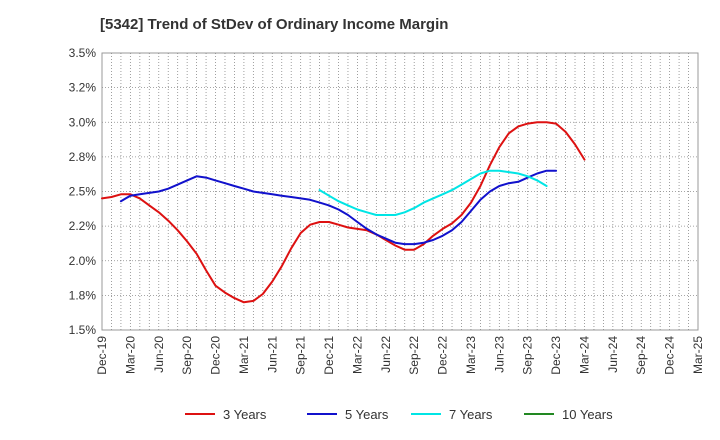 This screenshot has height=440, width=720. Describe the element at coordinates (670, 355) in the screenshot. I see `x-tick-label: Dec-24` at that location.